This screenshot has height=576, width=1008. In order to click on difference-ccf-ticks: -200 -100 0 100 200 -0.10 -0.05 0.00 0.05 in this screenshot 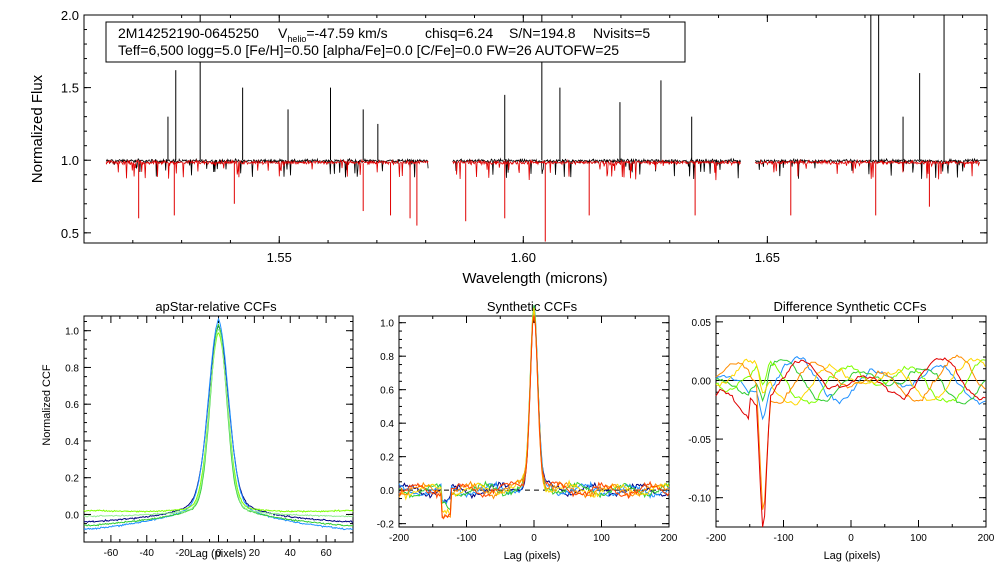, I will do `click(841, 430)`.